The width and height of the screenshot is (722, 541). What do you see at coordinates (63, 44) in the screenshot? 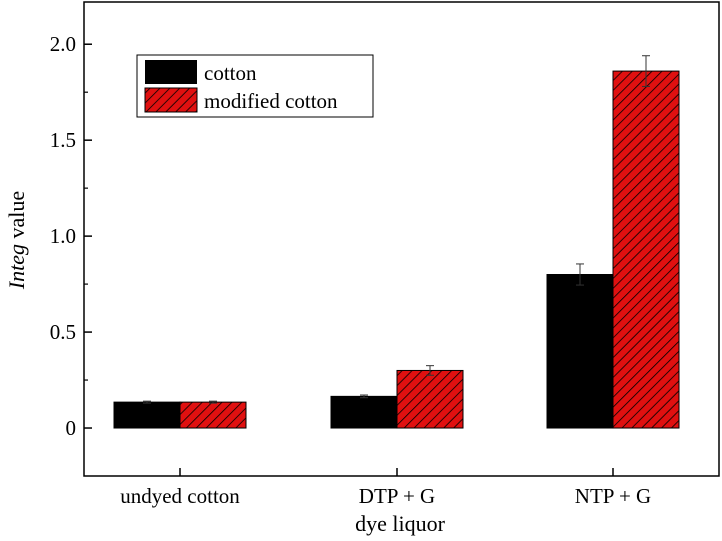
I see `y-tick-label: 2.0` at bounding box center [63, 44].